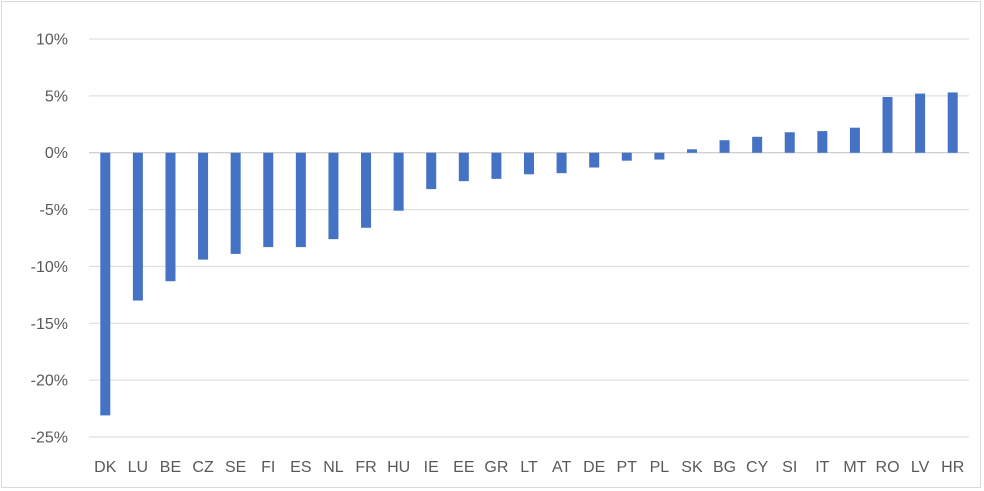 This screenshot has width=984, height=491. What do you see at coordinates (137, 226) in the screenshot?
I see `bar-lu` at bounding box center [137, 226].